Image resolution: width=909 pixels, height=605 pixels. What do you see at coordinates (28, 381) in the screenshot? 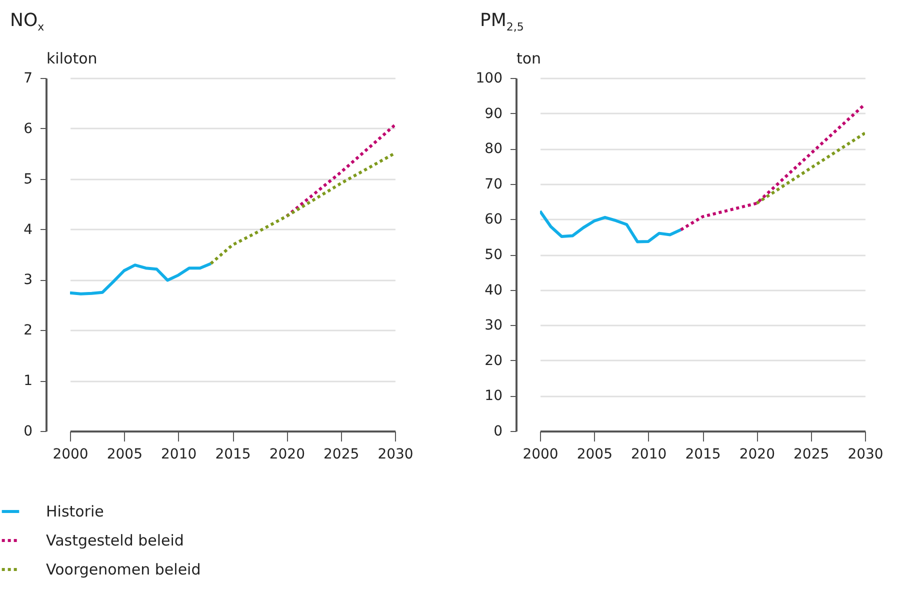
I see `y-tick-label: 1` at bounding box center [28, 381].